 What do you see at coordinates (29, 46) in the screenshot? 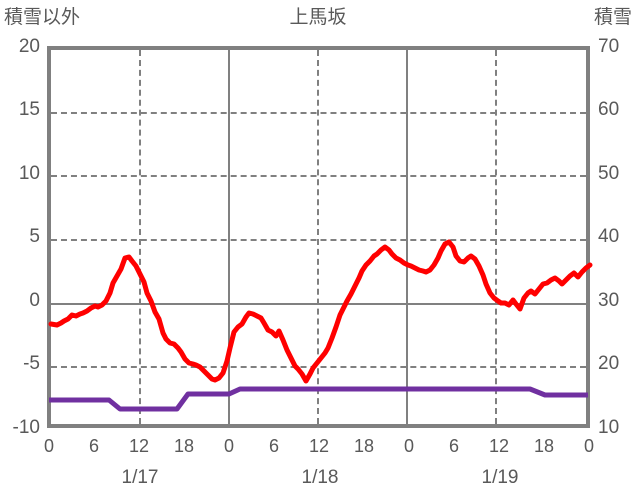
I see `y-tick-left-0: 20` at bounding box center [29, 46].